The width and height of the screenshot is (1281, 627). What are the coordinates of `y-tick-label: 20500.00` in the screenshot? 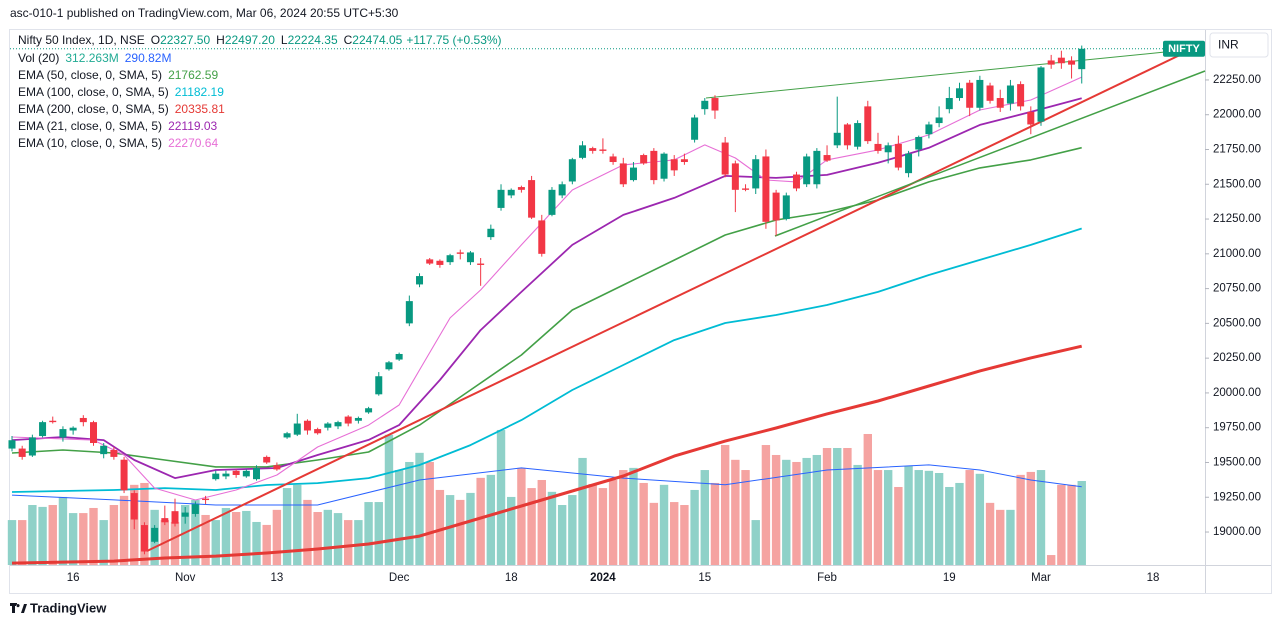 It's located at (1237, 323).